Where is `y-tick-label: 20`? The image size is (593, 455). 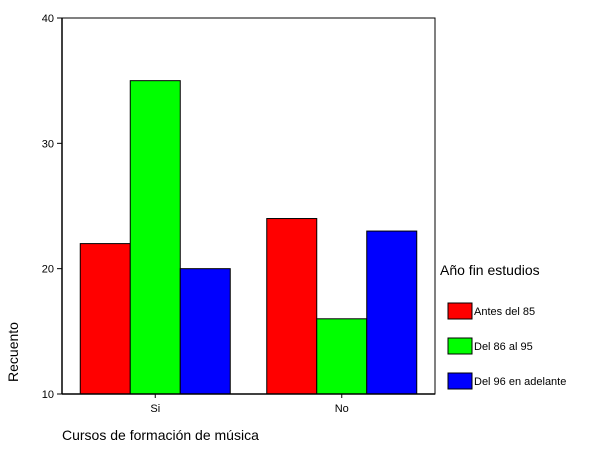 y-tick-label: 20 is located at coordinates (48, 270).